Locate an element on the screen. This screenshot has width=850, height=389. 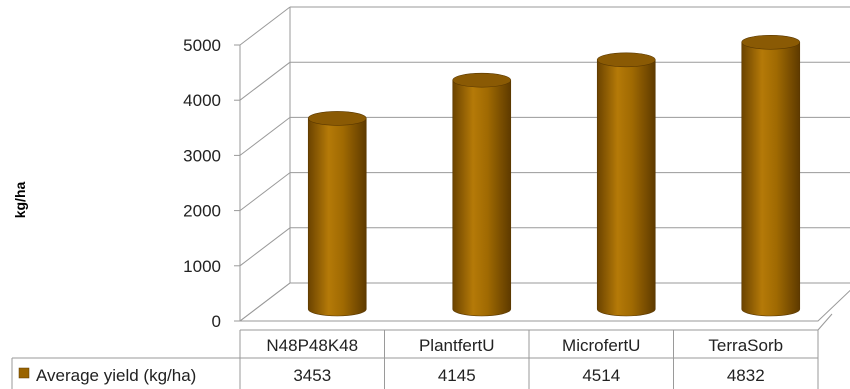
y-tick-label: 5000 is located at coordinates (202, 45).